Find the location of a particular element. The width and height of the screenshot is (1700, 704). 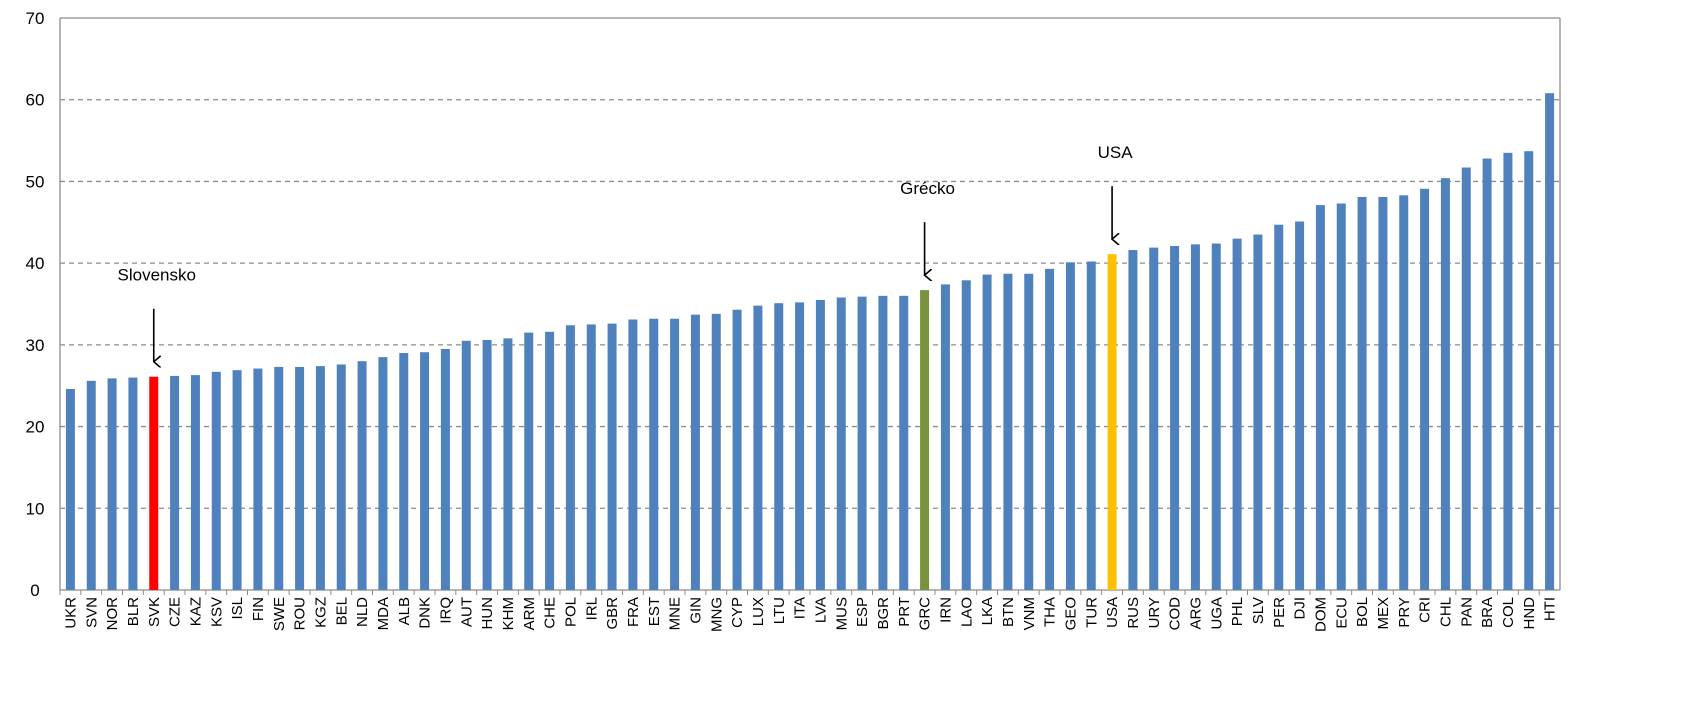

x-tick-label: BGR is located at coordinates (883, 613).